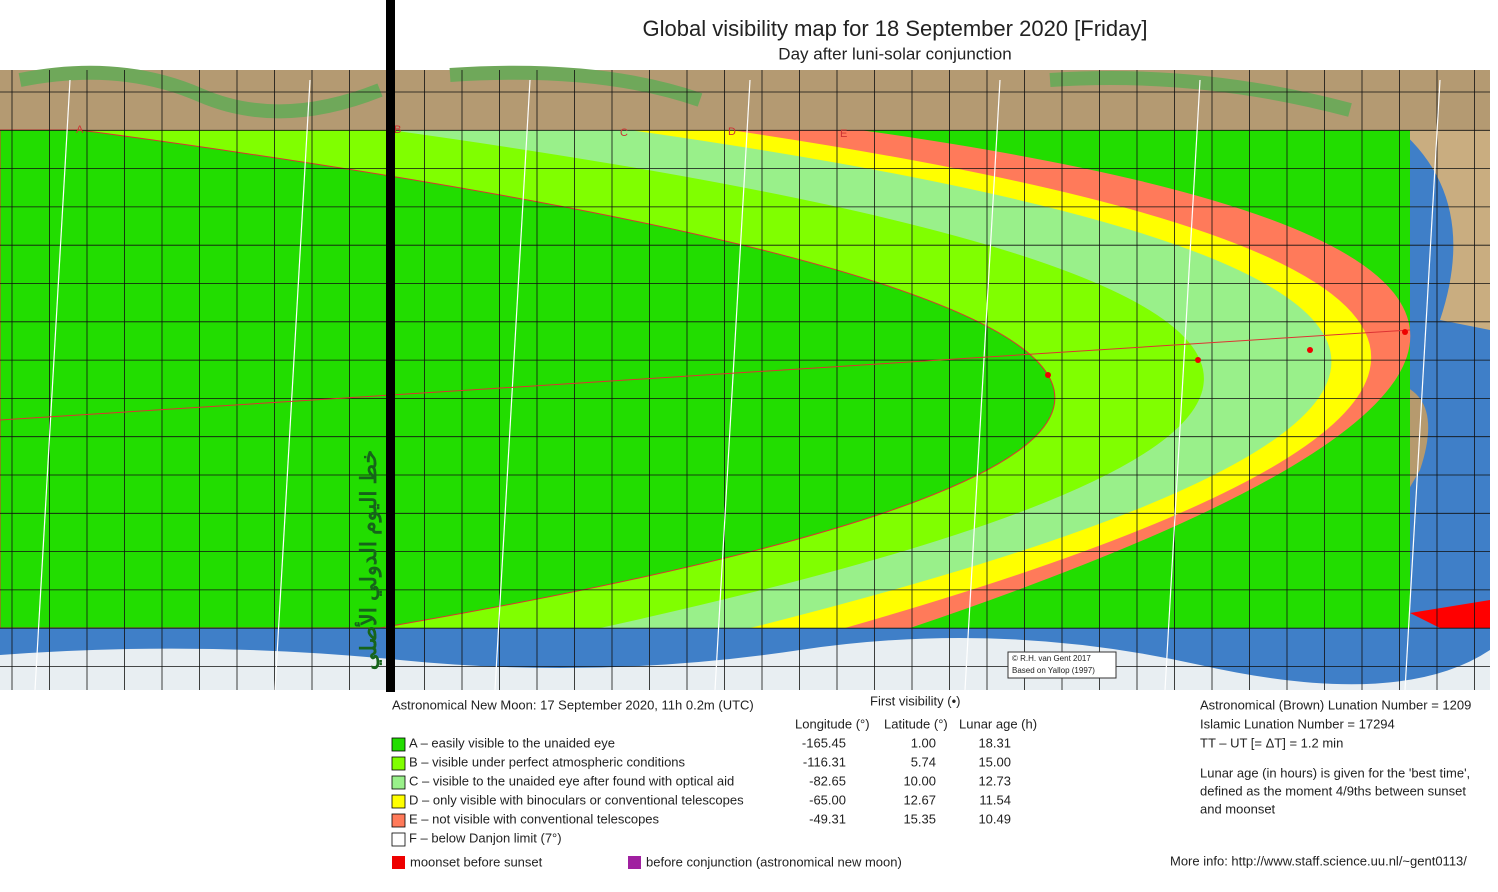  What do you see at coordinates (915, 700) in the screenshot?
I see `first-visibility-heading: First visibility (•)` at bounding box center [915, 700].